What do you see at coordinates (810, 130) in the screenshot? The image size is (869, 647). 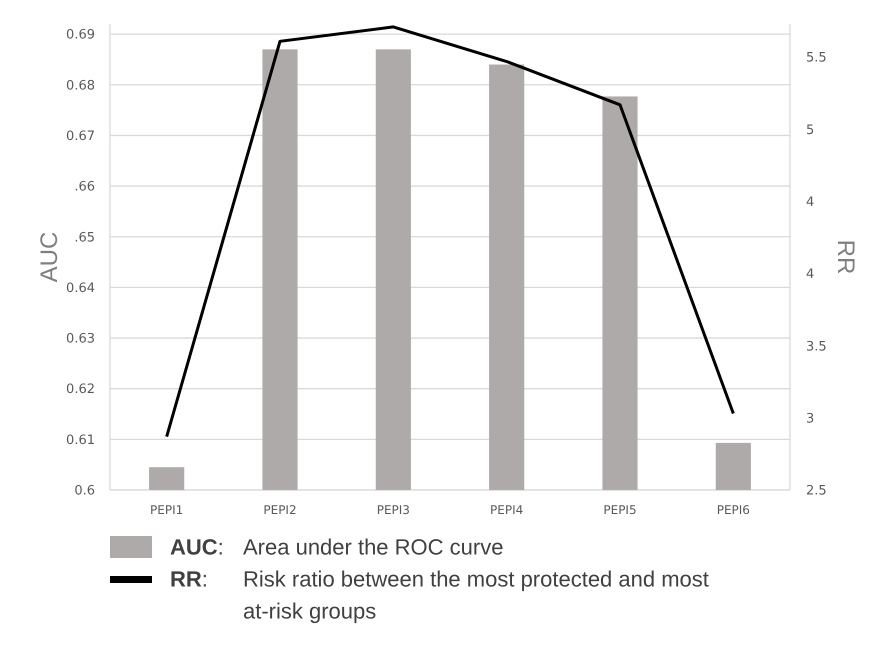 I see `y2-tick-label: 5` at bounding box center [810, 130].